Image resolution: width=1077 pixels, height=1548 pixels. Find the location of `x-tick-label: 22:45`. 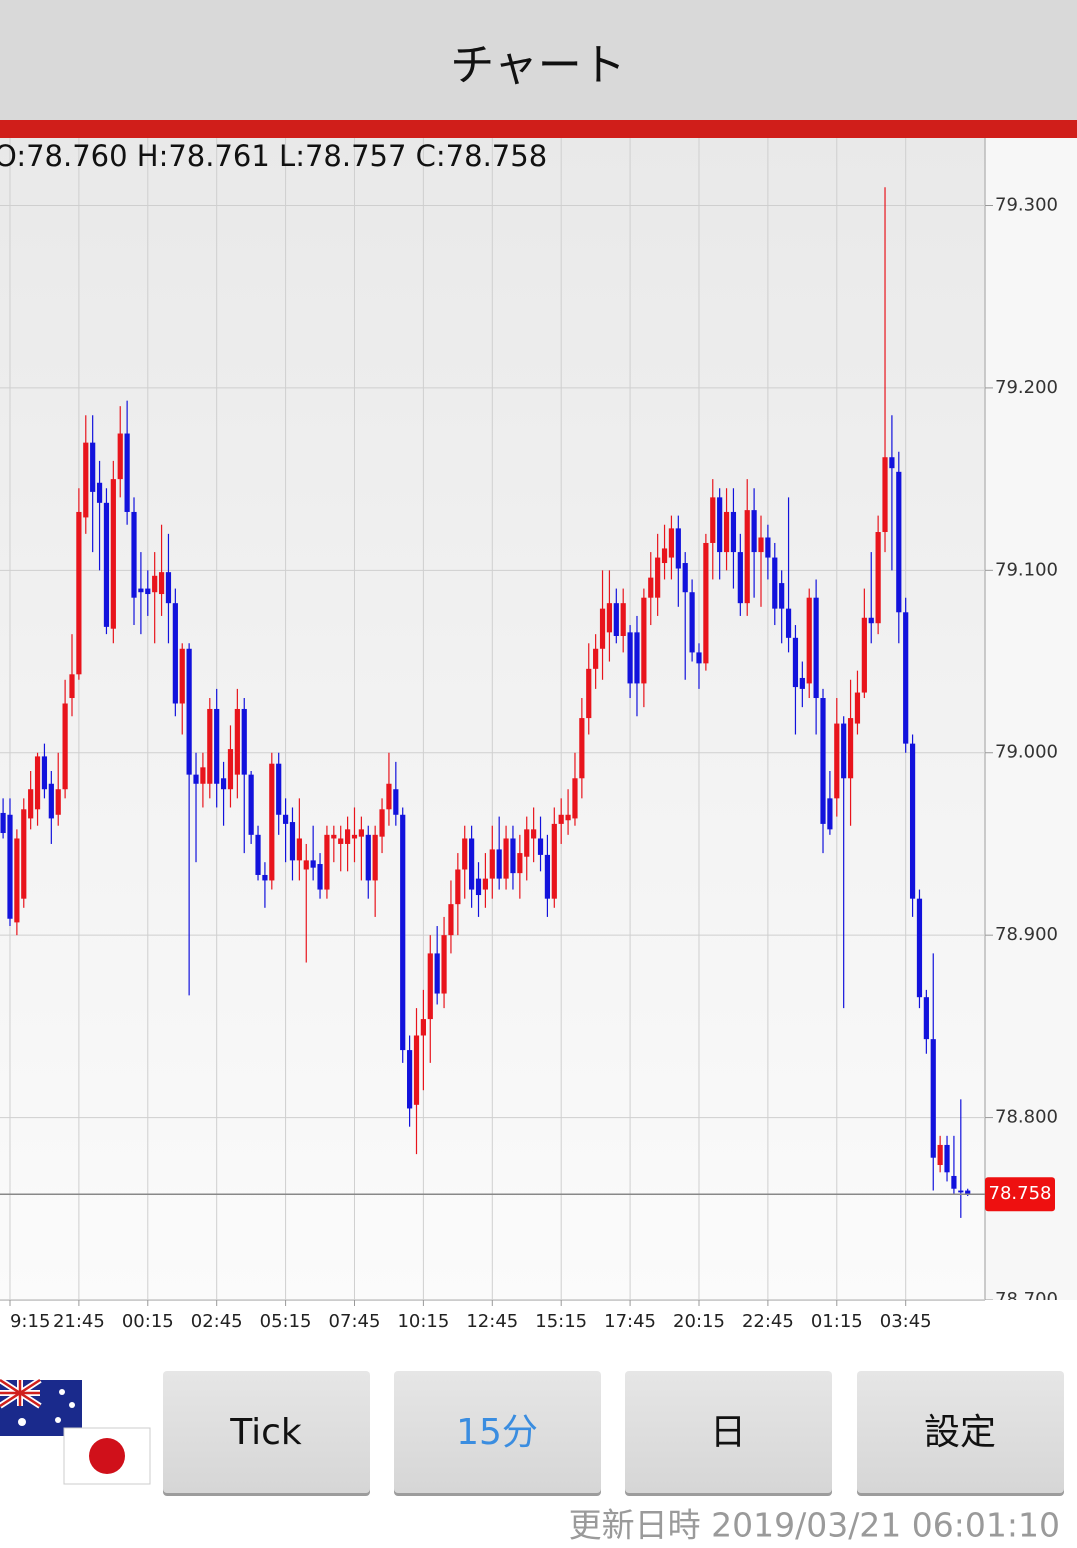

x-tick-label: 22:45 is located at coordinates (768, 1321).